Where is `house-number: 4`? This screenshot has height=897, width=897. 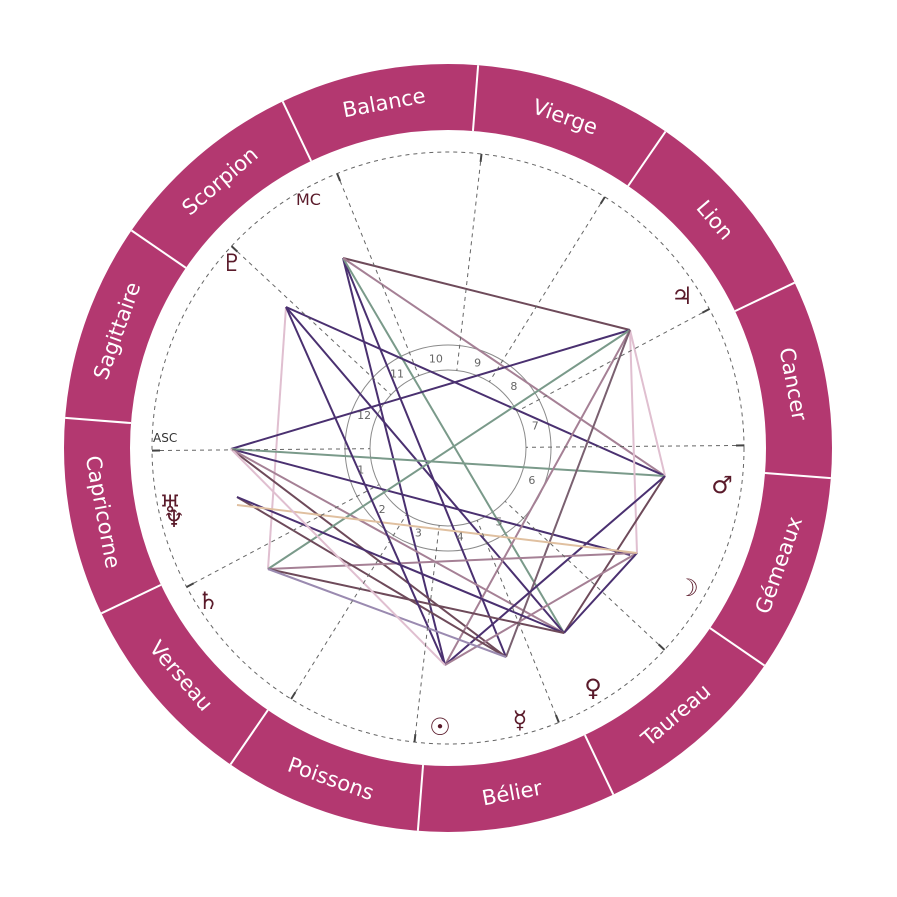 house-number: 4 is located at coordinates (460, 537).